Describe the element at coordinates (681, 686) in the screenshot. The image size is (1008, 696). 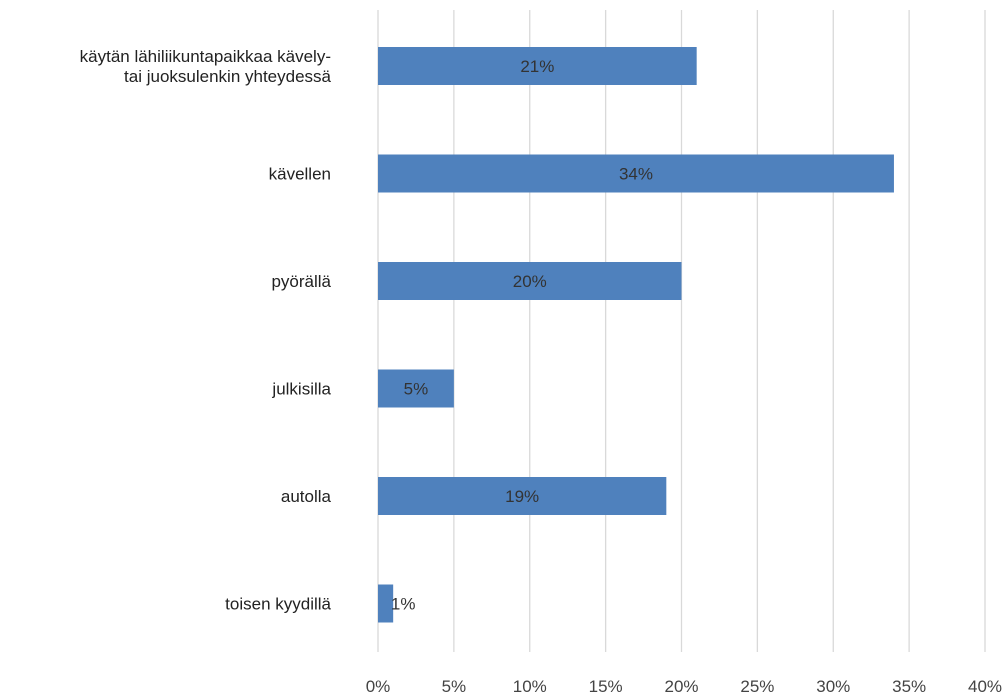
I see `x-tick-label: 20%` at that location.